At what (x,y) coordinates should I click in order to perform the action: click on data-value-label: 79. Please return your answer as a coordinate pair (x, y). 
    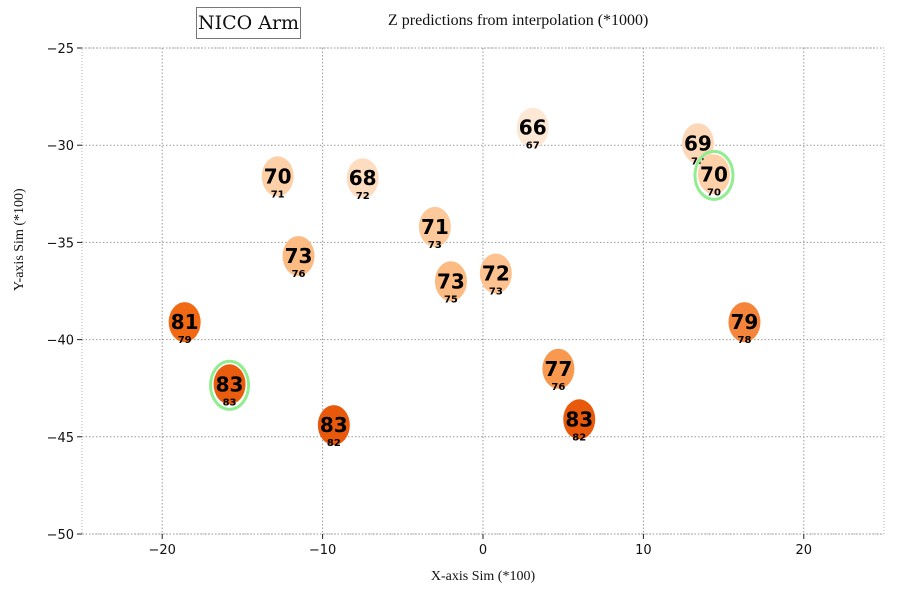
    Looking at the image, I should click on (745, 322).